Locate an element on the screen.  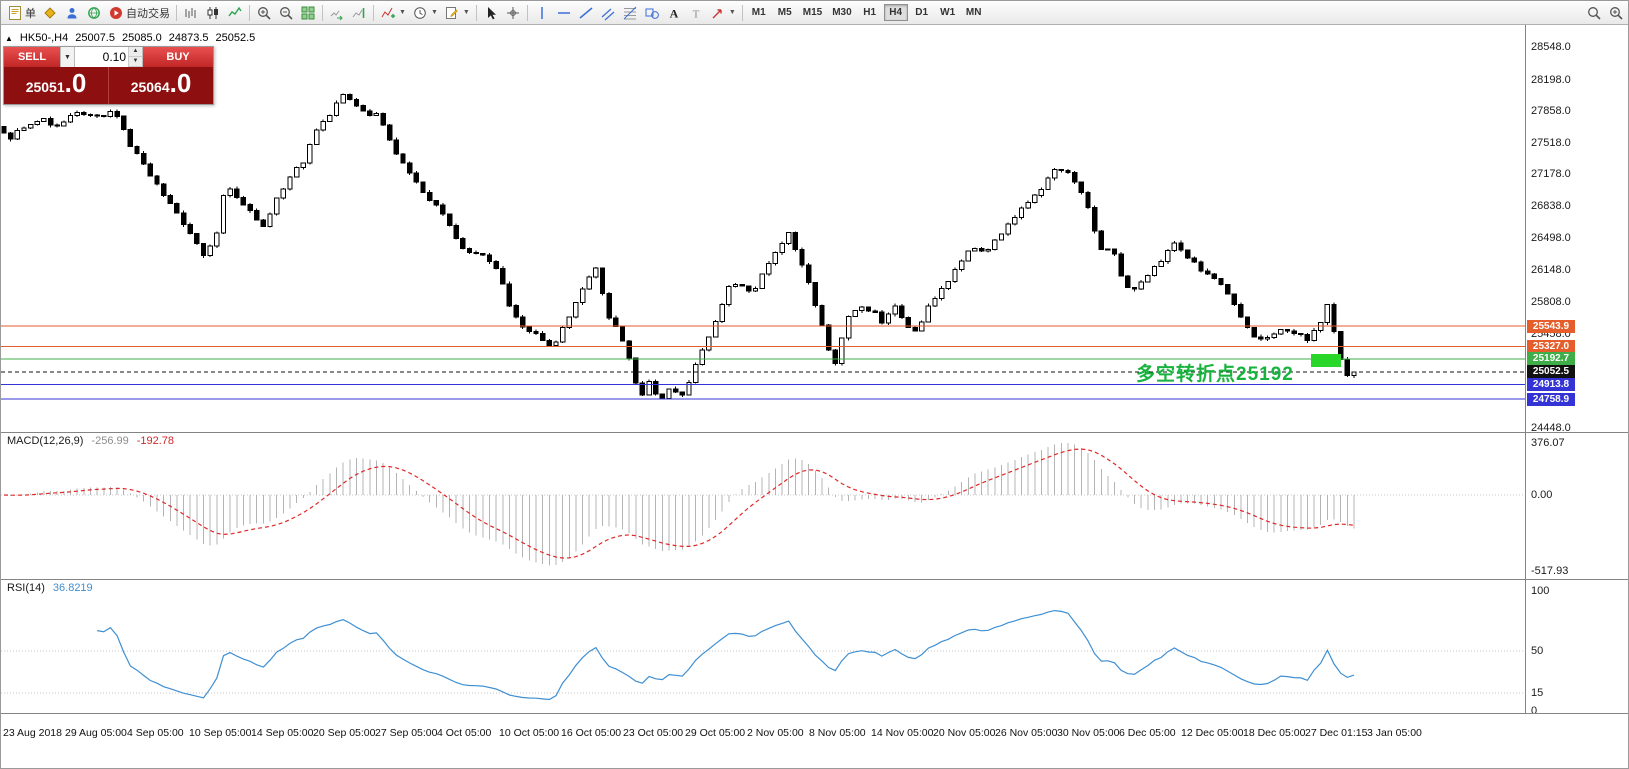
one-click-trading-panel: SELL ▼ ▲ ▼ BUY 25051.0 25064.0 is located at coordinates (108, 75).